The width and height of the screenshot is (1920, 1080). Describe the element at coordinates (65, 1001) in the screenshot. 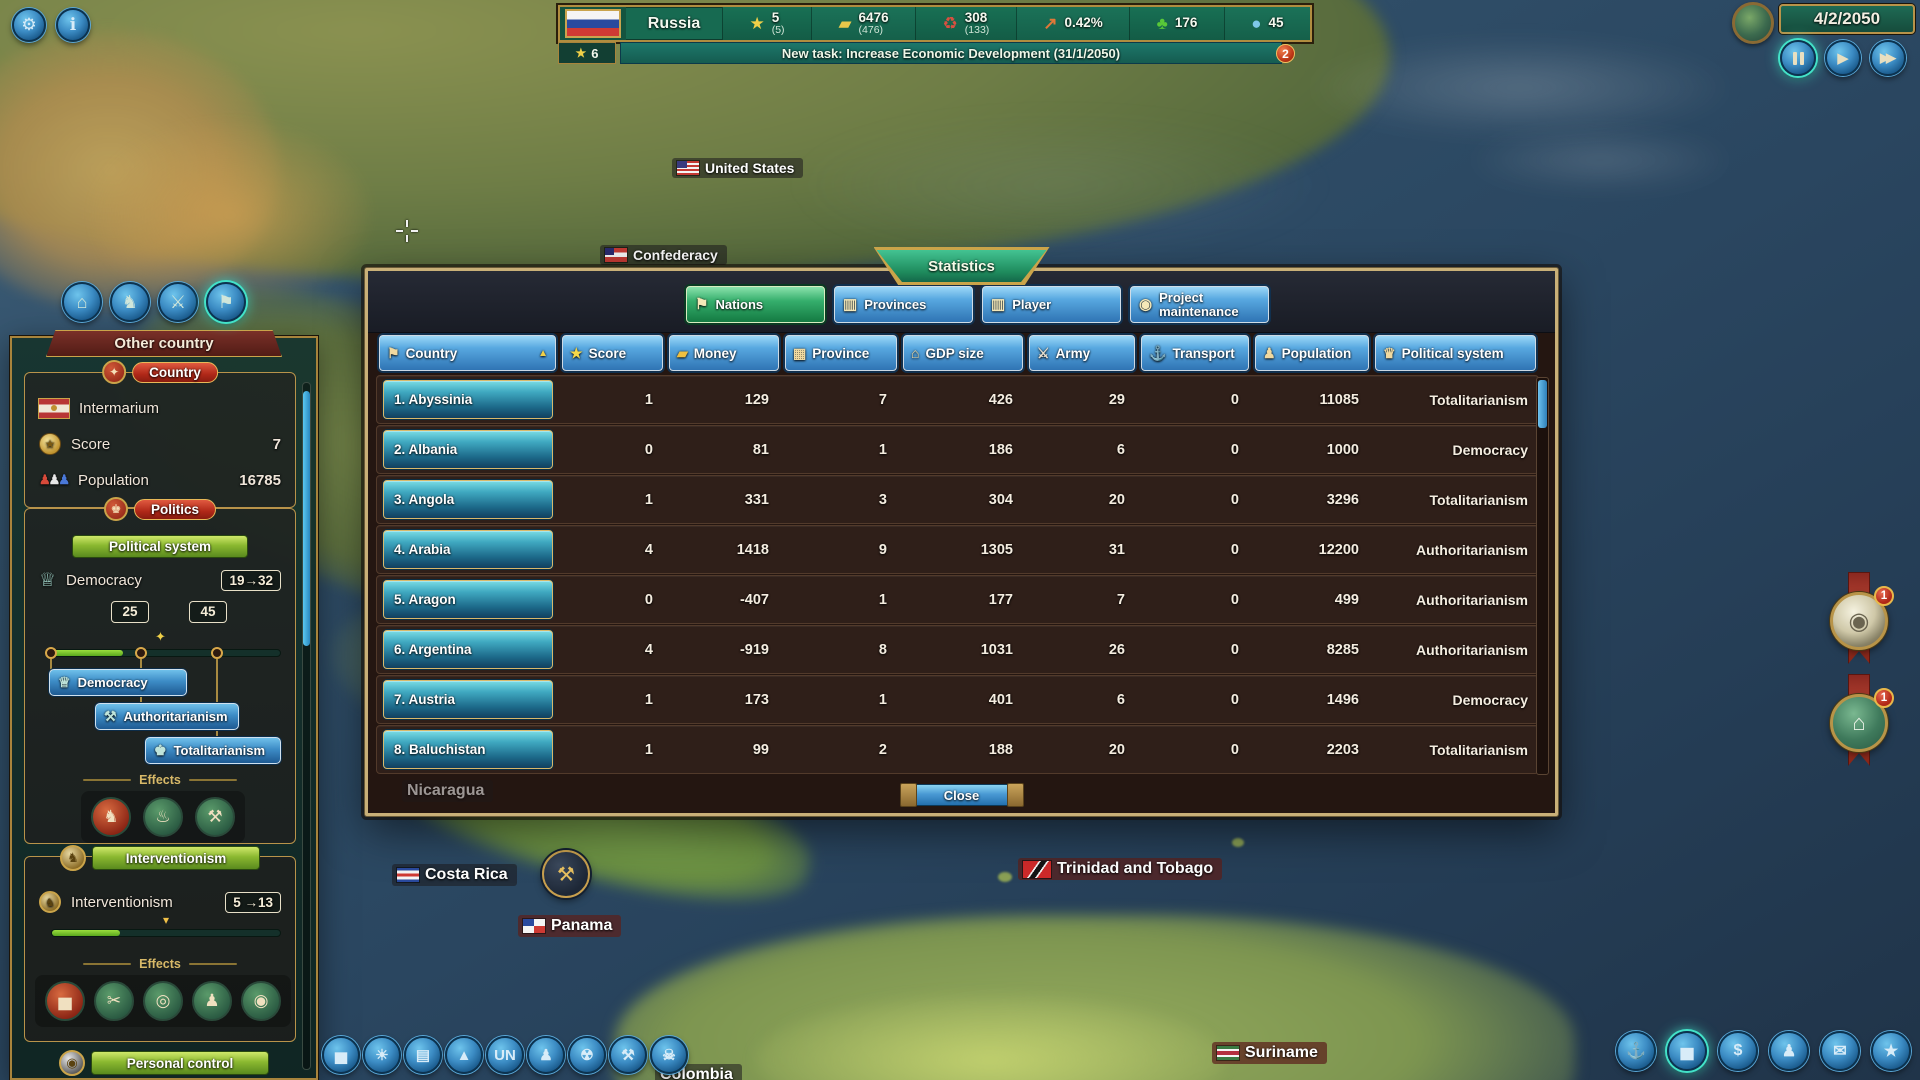

I see `growth-effect-icon: ▅` at that location.